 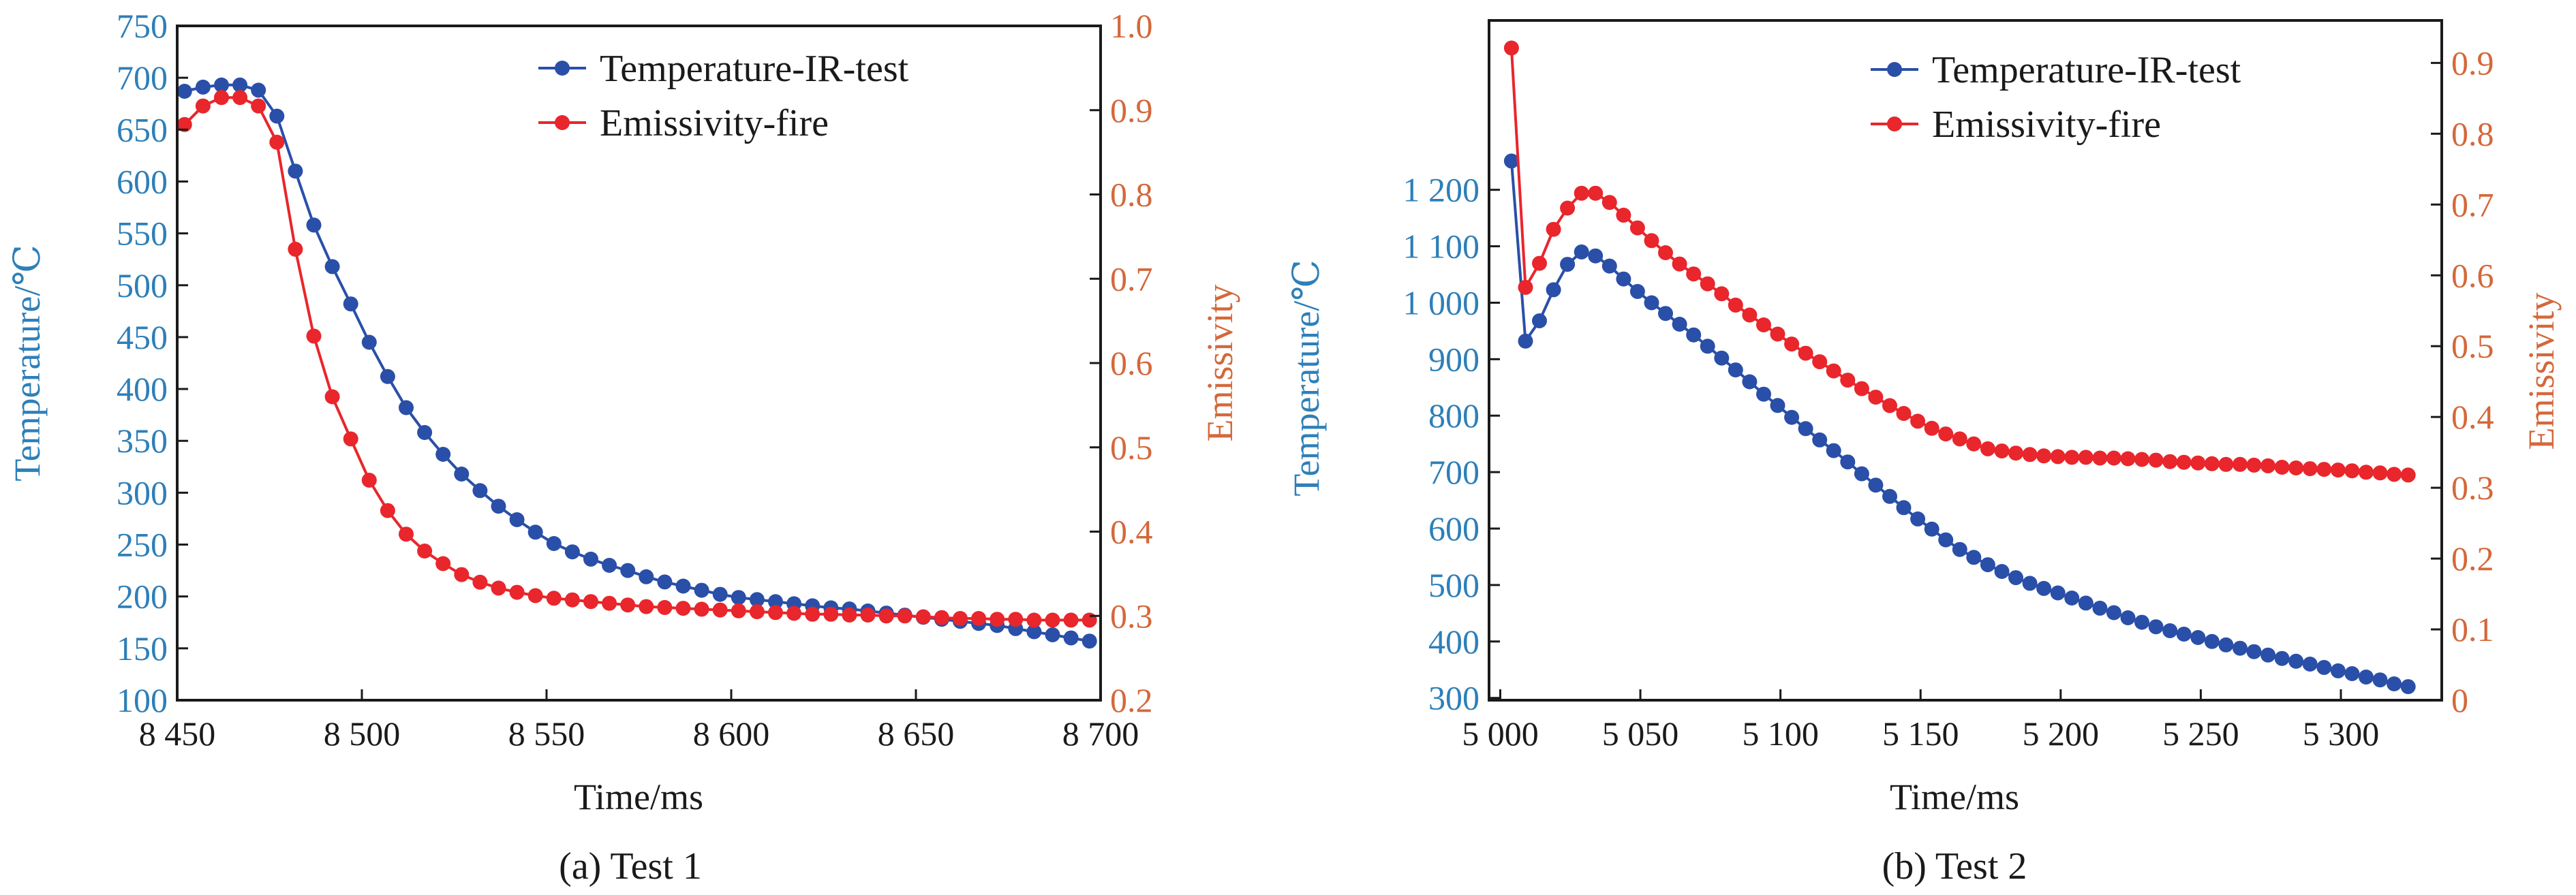 What do you see at coordinates (714, 123) in the screenshot?
I see `legend-label-emissivity-a: Emissivity-fire` at bounding box center [714, 123].